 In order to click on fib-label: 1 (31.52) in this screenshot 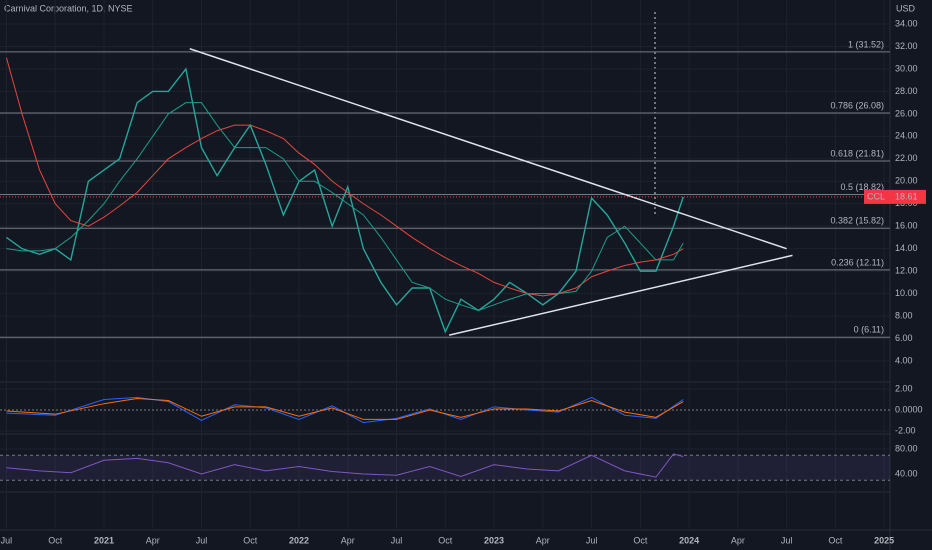, I will do `click(866, 44)`.